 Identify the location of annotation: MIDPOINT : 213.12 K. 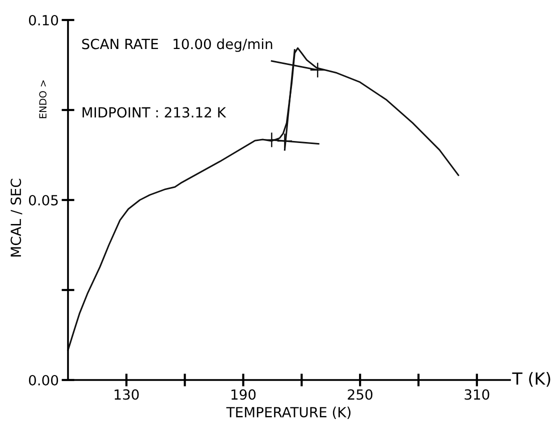
(154, 112).